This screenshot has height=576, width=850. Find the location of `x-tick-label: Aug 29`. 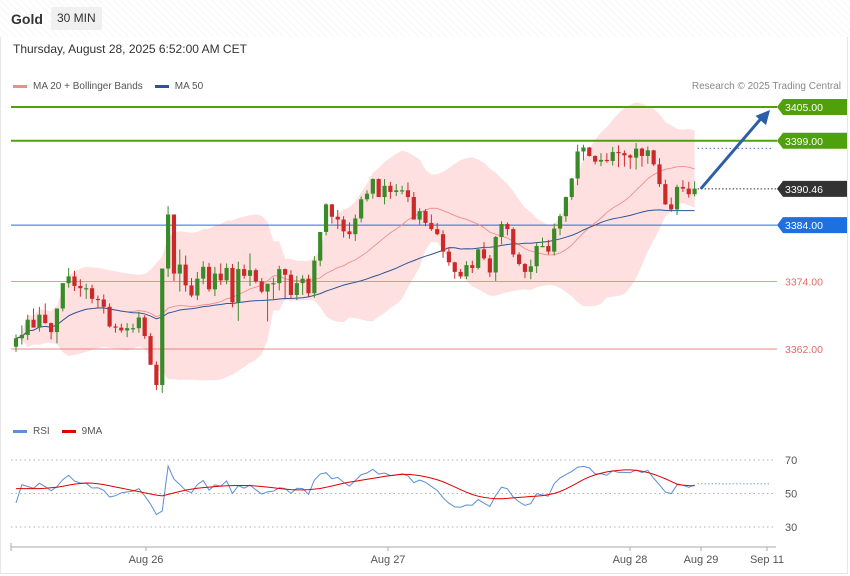

x-tick-label: Aug 29 is located at coordinates (701, 560).